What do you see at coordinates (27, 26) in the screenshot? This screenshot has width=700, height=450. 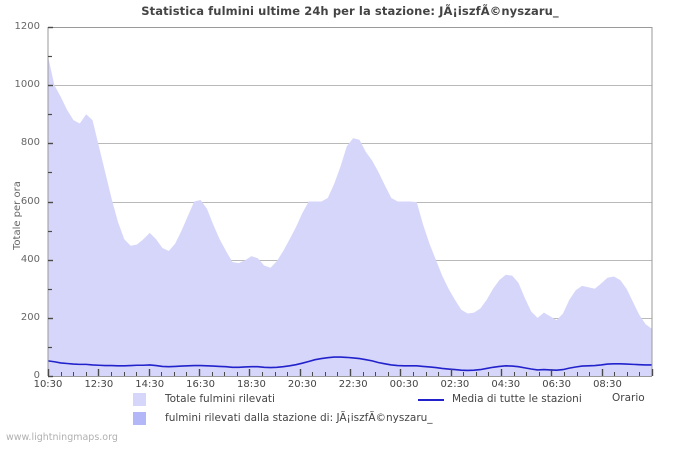 I see `y-tick-label: 1200` at bounding box center [27, 26].